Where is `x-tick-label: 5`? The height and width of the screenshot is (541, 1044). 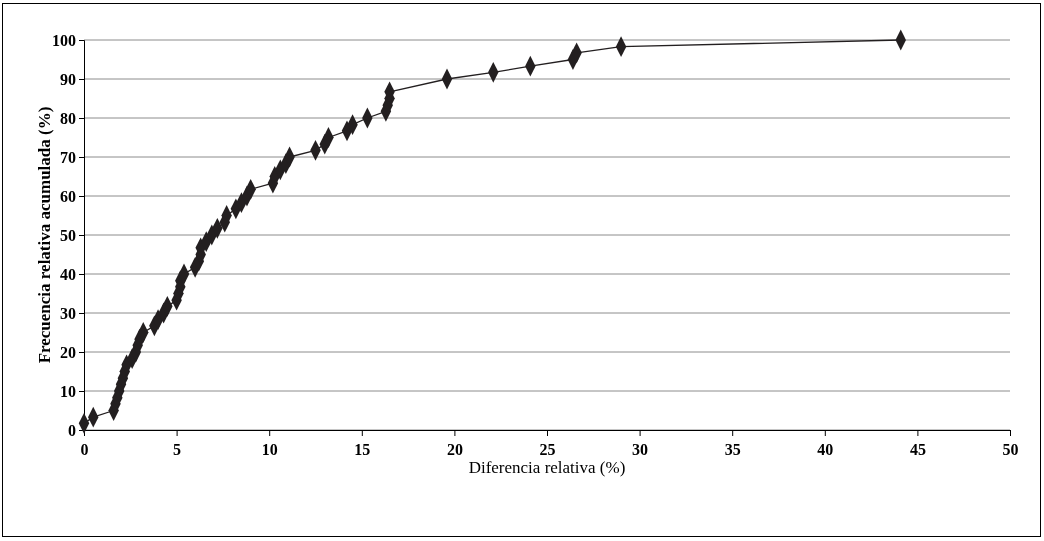 x-tick-label: 5 is located at coordinates (177, 449).